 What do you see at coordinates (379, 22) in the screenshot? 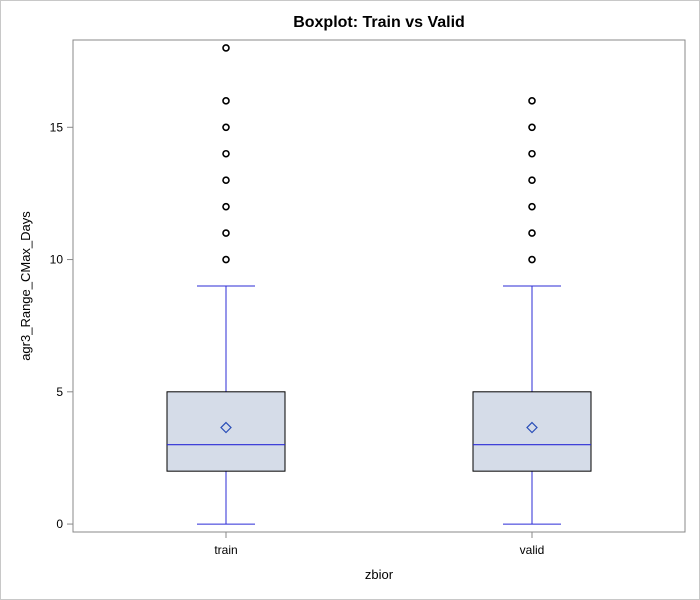
I see `chart-title: Boxplot: Train vs Valid` at bounding box center [379, 22].